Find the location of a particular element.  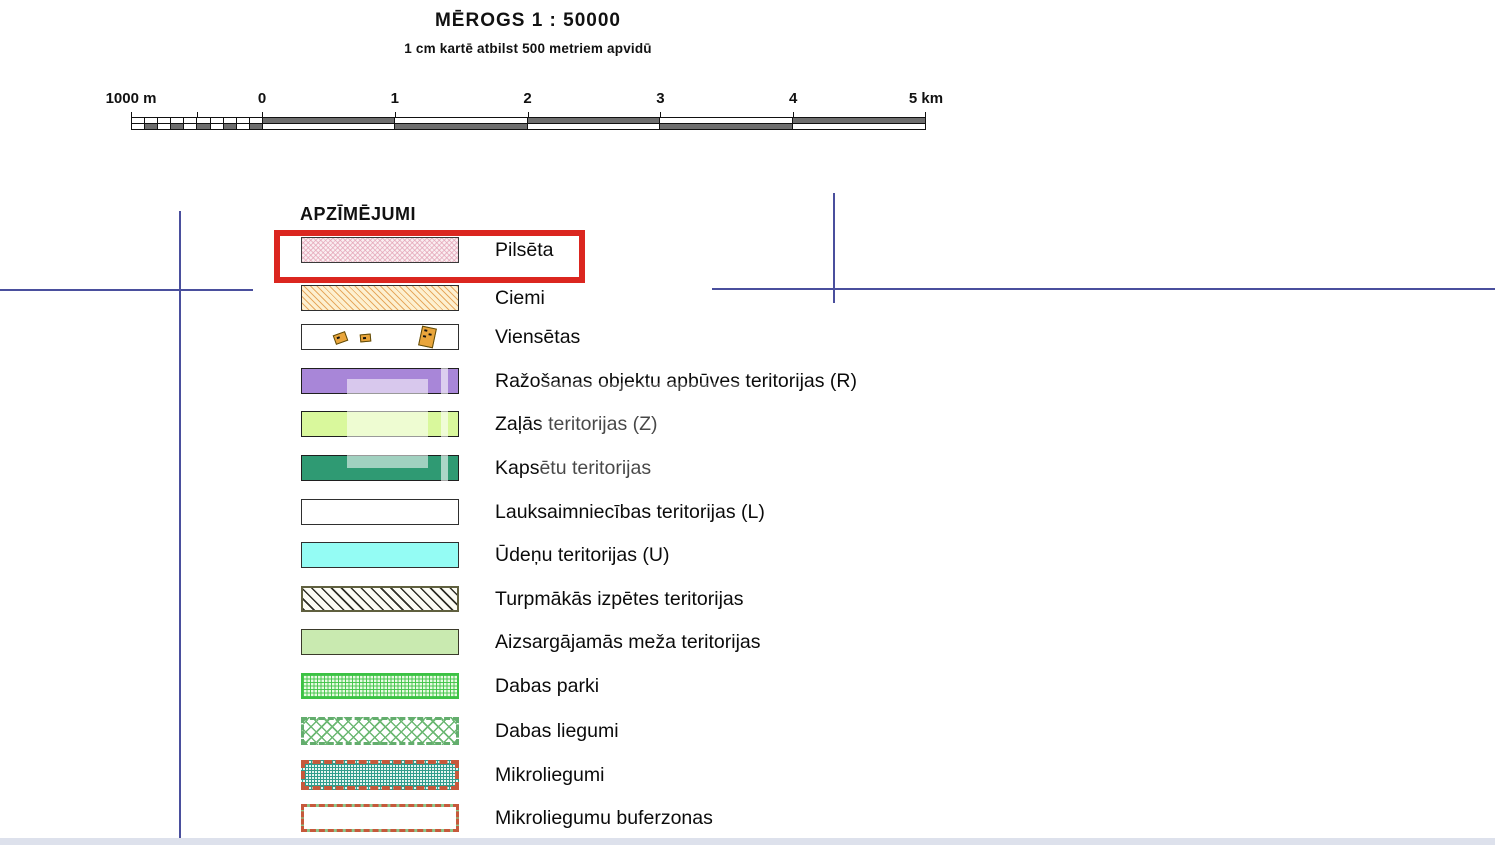

map-neatline-vertical-right is located at coordinates (834, 248).